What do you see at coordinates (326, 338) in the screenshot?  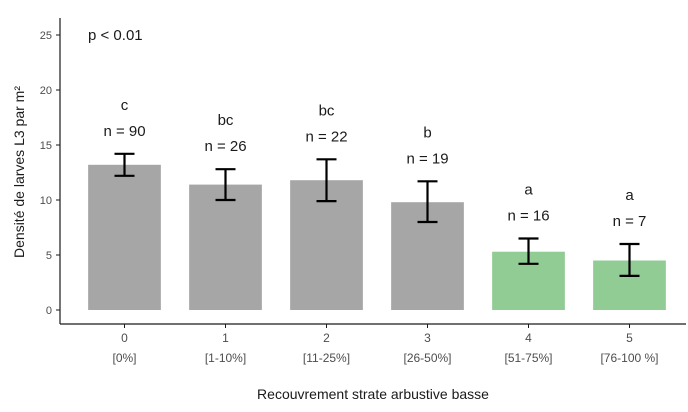 I see `x-tick-label: 2` at bounding box center [326, 338].